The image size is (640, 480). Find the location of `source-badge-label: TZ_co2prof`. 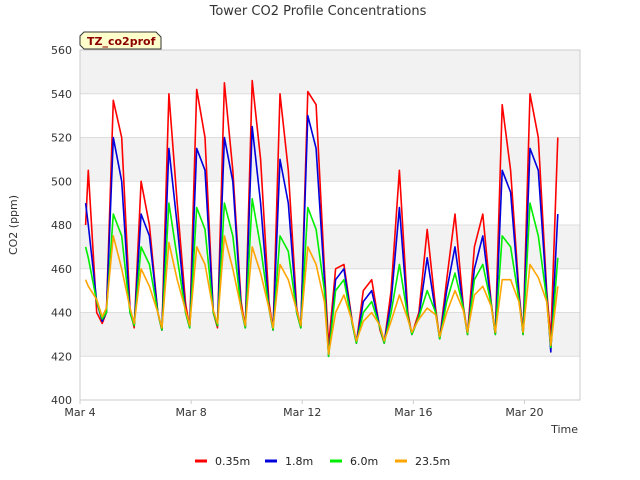

source-badge-label: TZ_co2prof is located at coordinates (121, 41).